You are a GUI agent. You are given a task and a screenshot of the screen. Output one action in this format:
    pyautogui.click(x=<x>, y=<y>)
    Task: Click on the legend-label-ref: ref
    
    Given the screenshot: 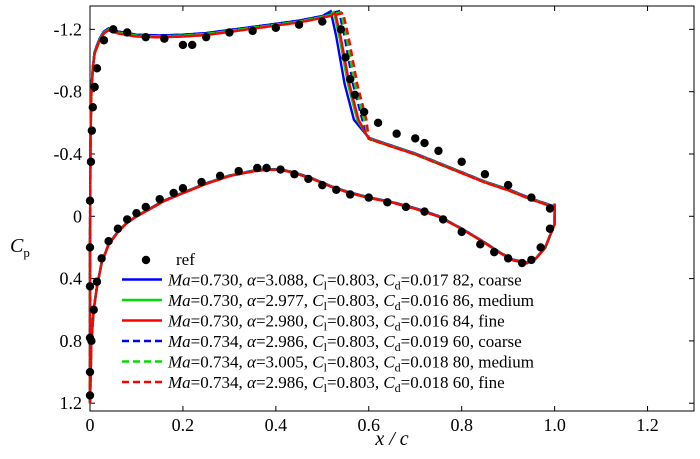 What is the action you would take?
    pyautogui.click(x=185, y=259)
    